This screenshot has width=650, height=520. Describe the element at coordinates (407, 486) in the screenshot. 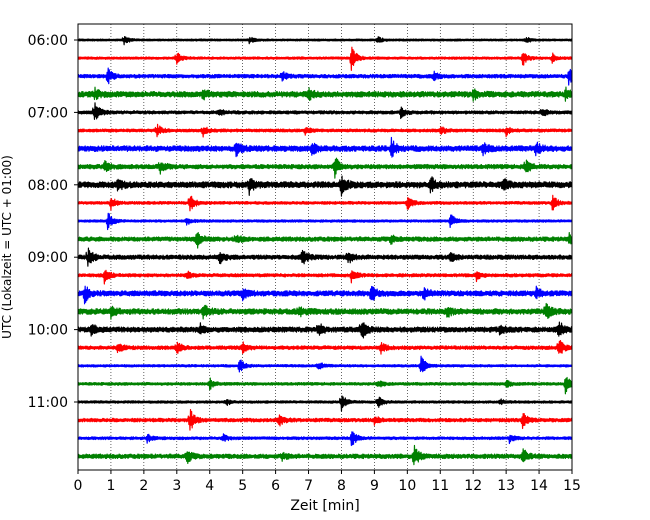

I see `x-tick-label-10: 10` at that location.